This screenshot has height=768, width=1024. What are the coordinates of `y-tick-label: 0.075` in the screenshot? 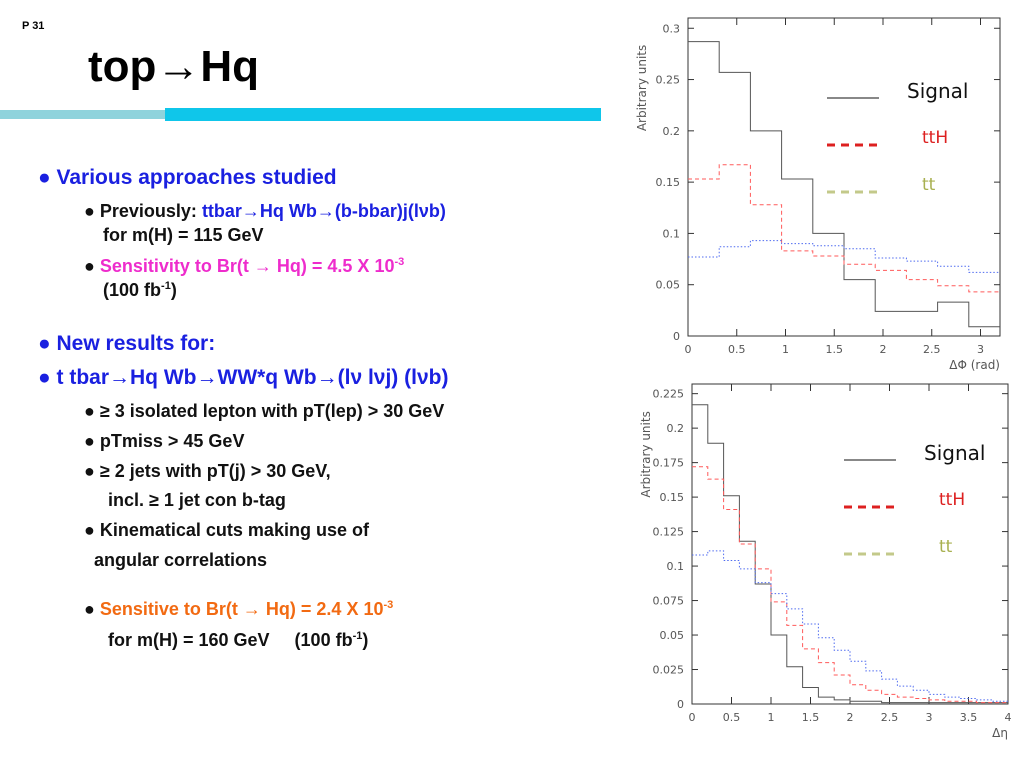 It's located at (669, 601).